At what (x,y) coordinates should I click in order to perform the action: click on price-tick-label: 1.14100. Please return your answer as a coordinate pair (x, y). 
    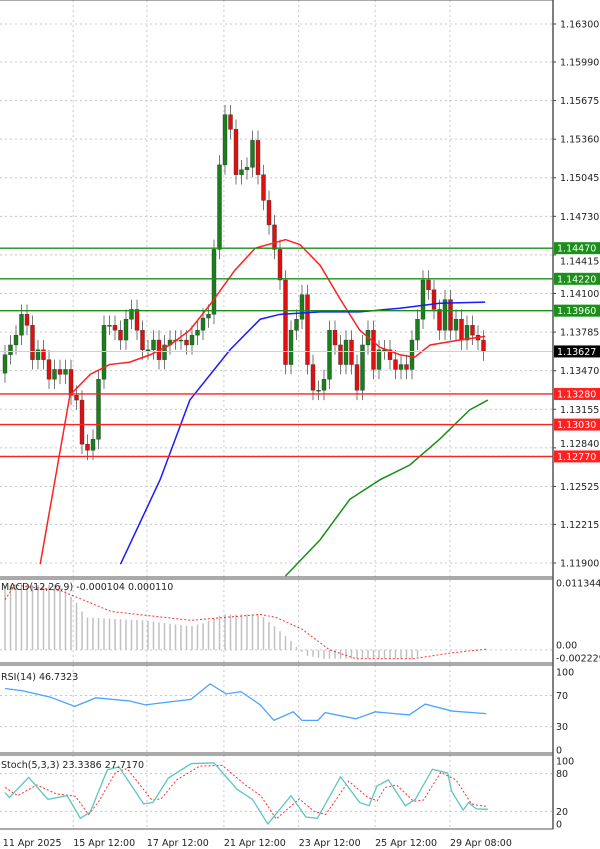
    Looking at the image, I should click on (579, 294).